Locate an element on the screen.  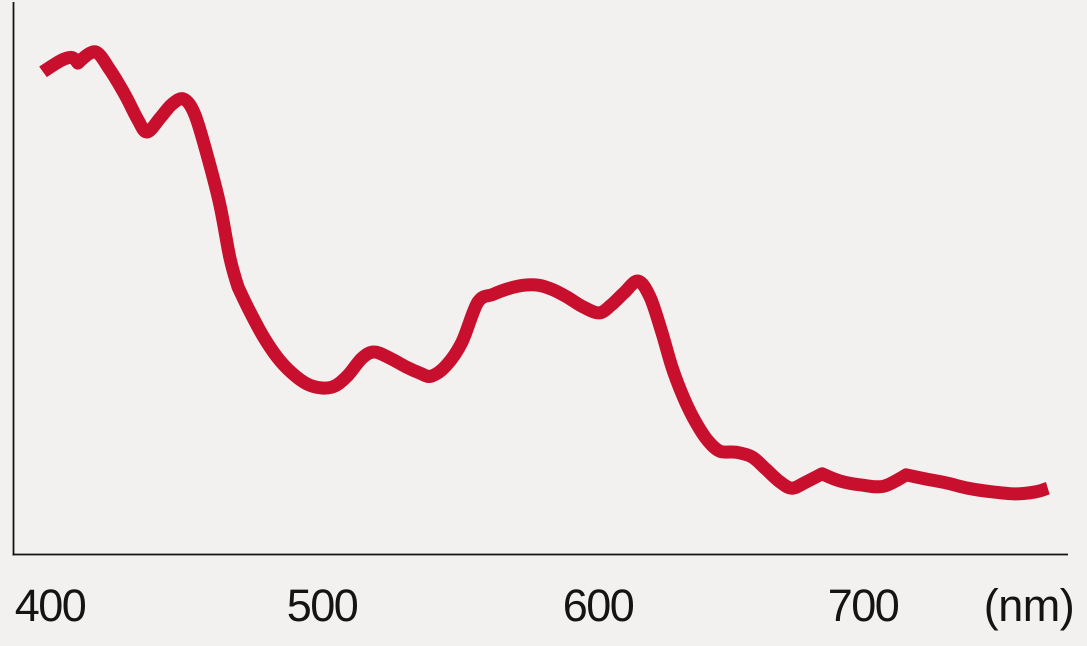
x-tick-label-700: 700 is located at coordinates (863, 605).